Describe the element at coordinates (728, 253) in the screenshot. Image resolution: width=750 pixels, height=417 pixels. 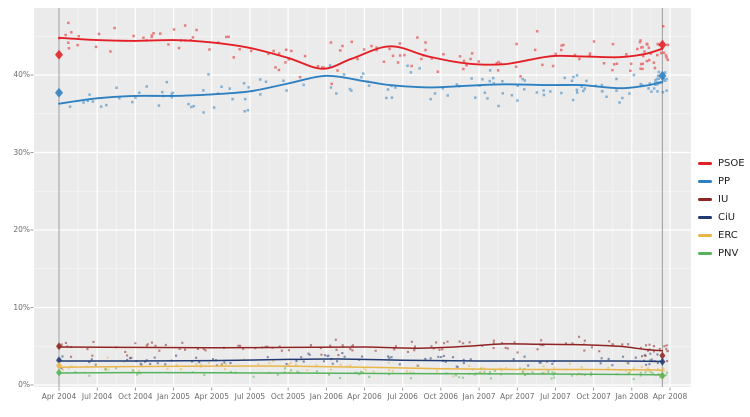
I see `legend-label-pnv: PNV` at that location.